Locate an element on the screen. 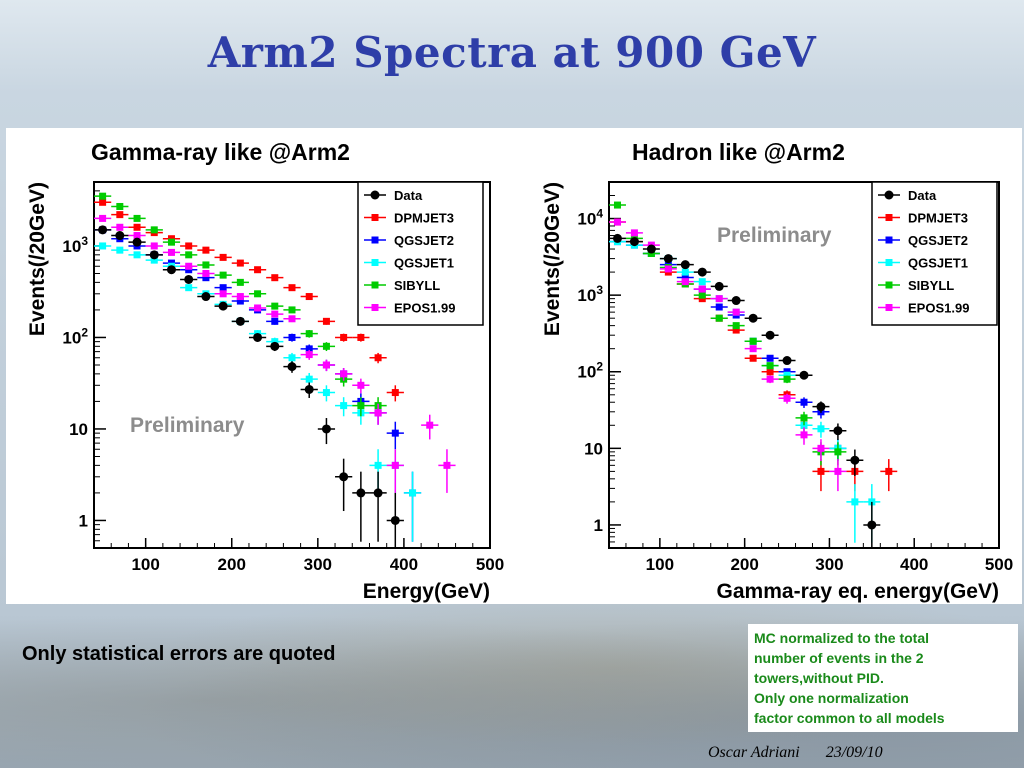 The width and height of the screenshot is (1024, 768). x-tick-label: 500 is located at coordinates (999, 564).